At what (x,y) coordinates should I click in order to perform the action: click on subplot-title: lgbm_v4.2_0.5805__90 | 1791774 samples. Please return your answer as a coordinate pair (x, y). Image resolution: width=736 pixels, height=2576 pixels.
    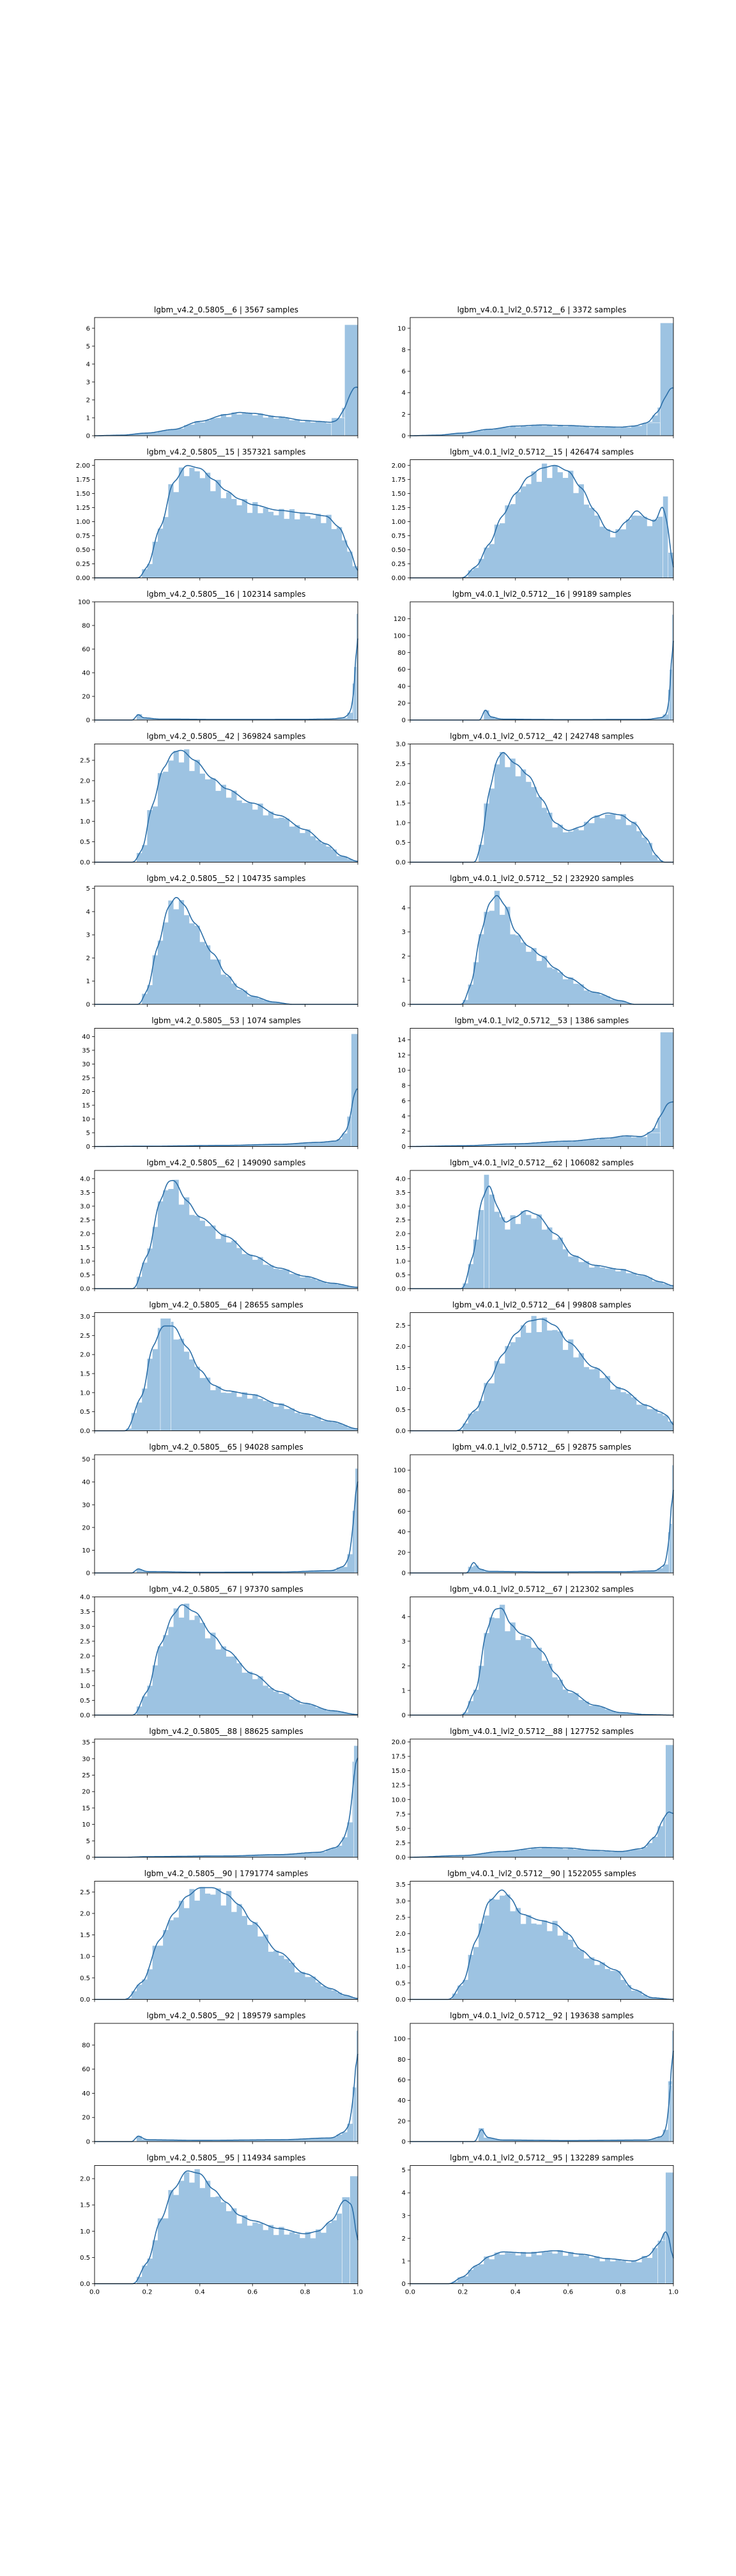
    Looking at the image, I should click on (226, 1873).